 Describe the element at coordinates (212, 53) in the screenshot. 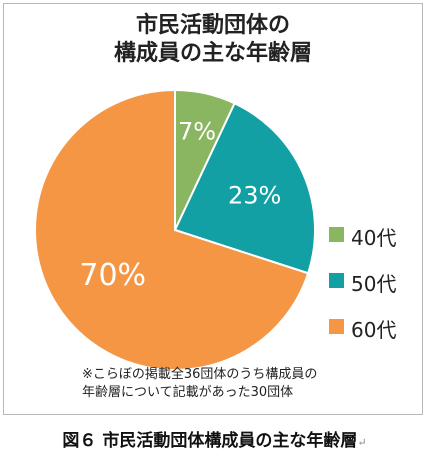

I see `chart-title-line-2: 構成員の主な年齢層` at that location.